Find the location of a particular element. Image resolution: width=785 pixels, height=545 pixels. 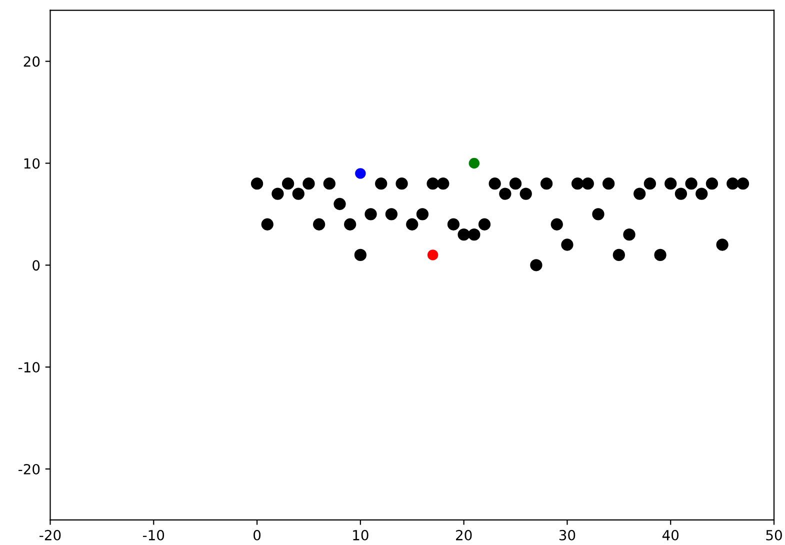

y-tick-label: 20 is located at coordinates (32, 61).